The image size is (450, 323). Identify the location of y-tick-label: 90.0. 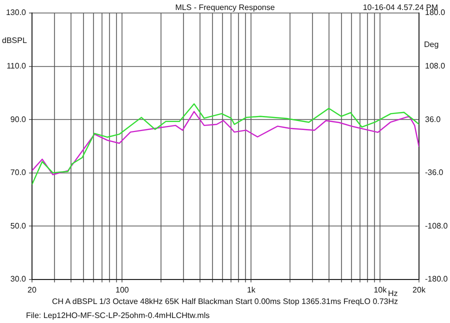
(18, 119).